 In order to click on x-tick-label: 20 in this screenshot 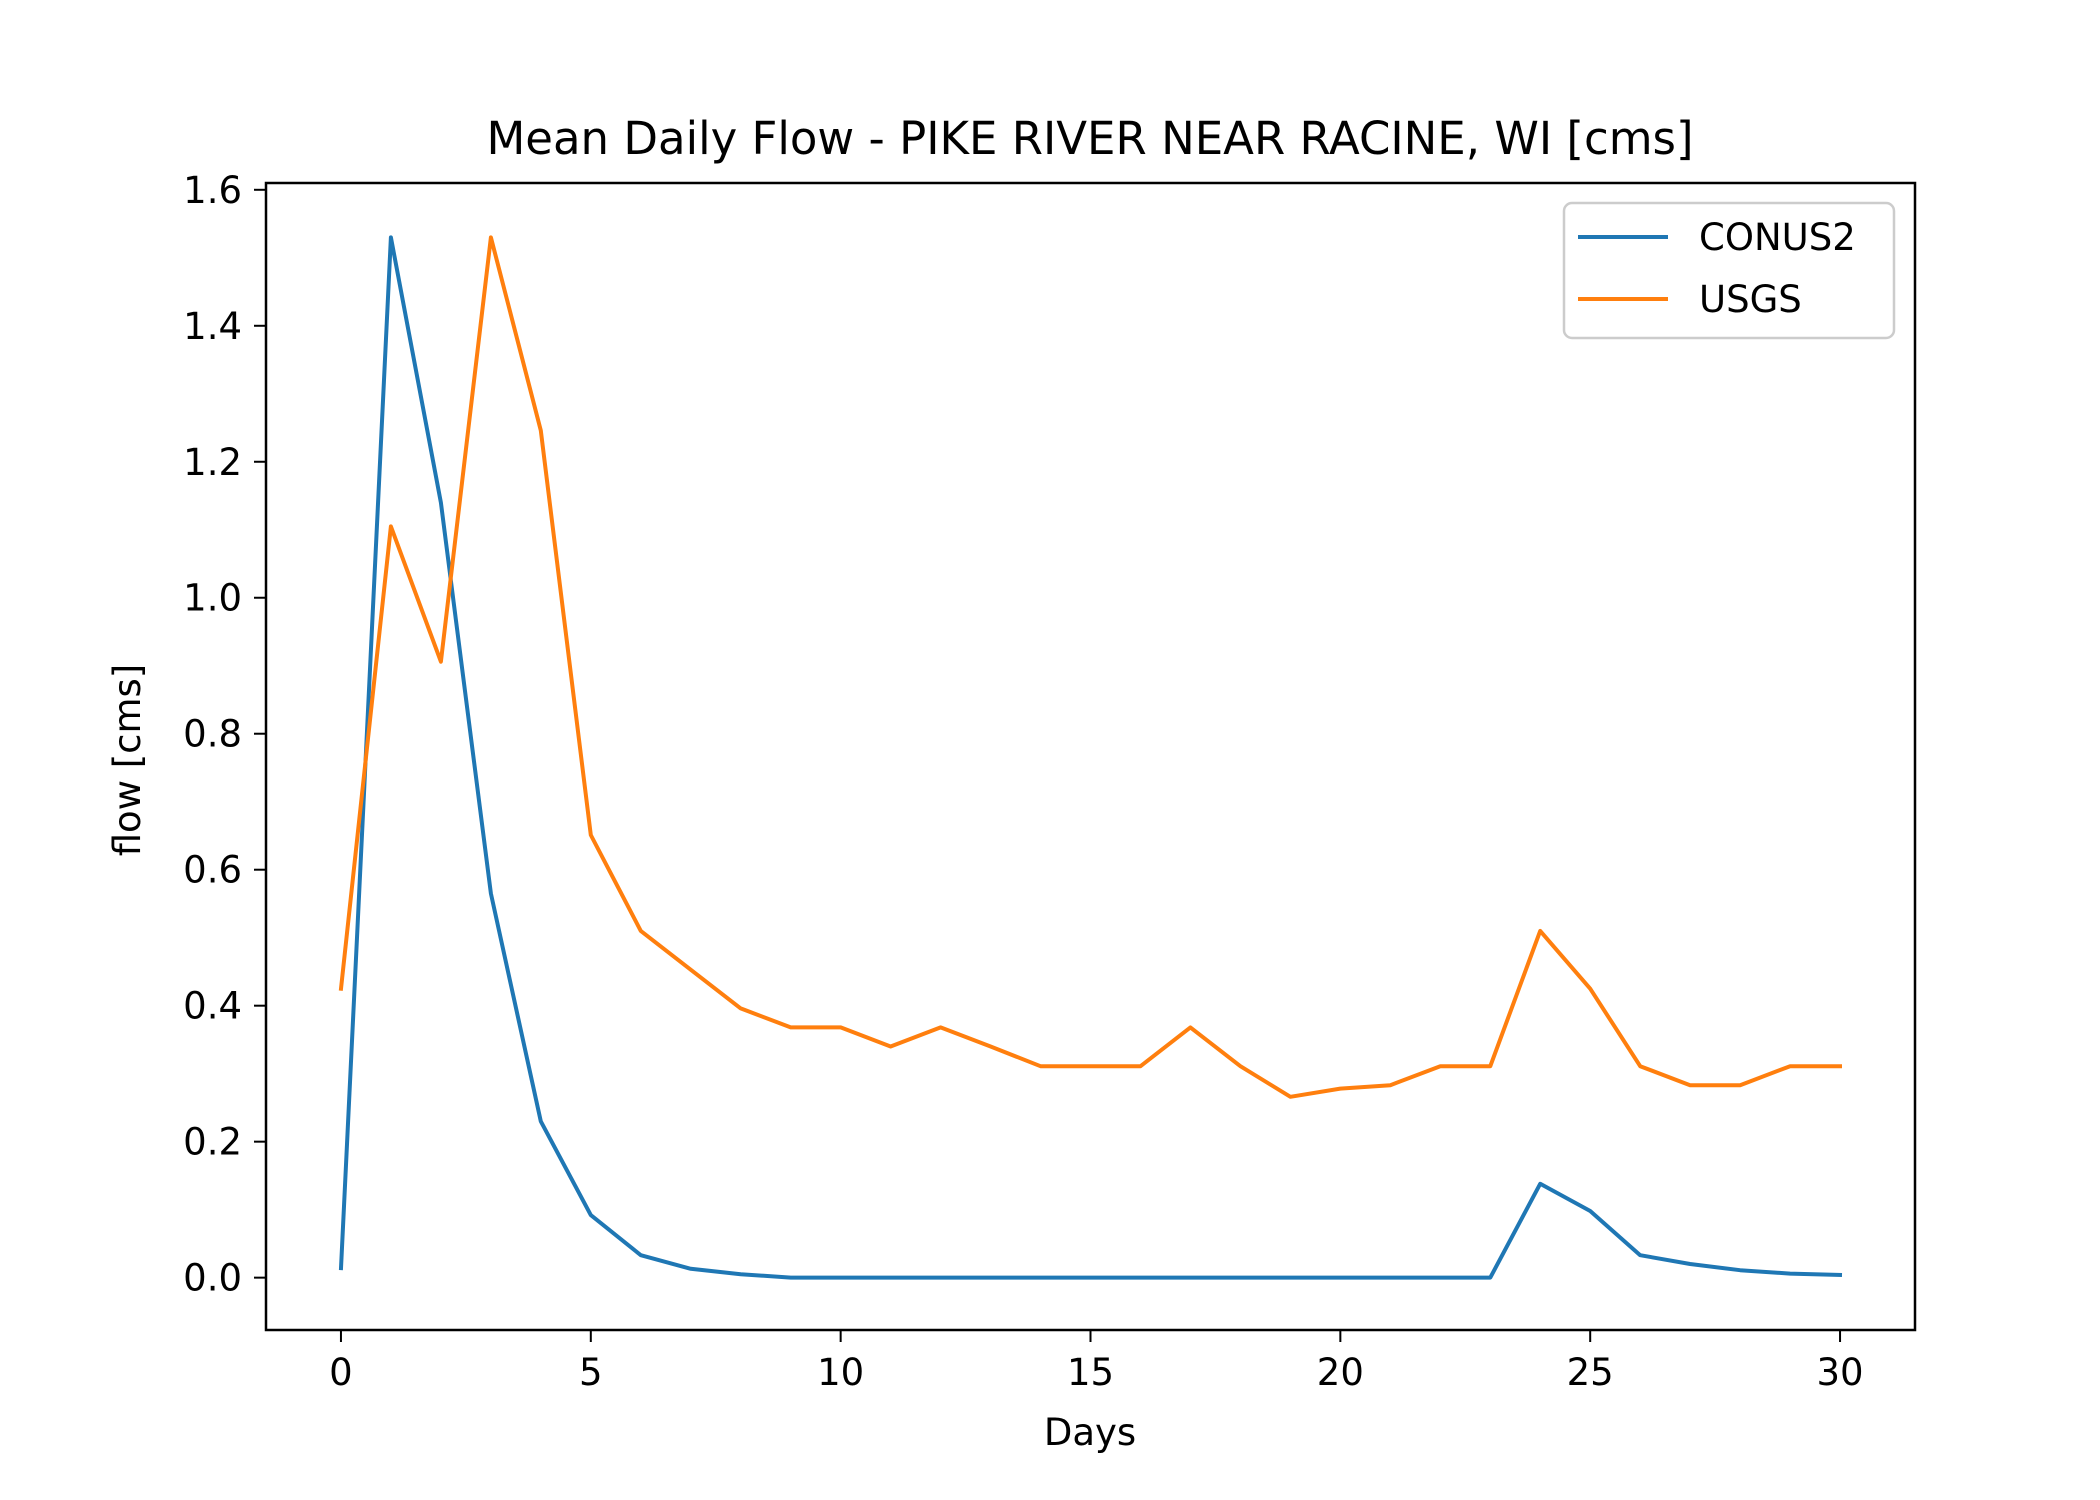, I will do `click(1340, 1372)`.